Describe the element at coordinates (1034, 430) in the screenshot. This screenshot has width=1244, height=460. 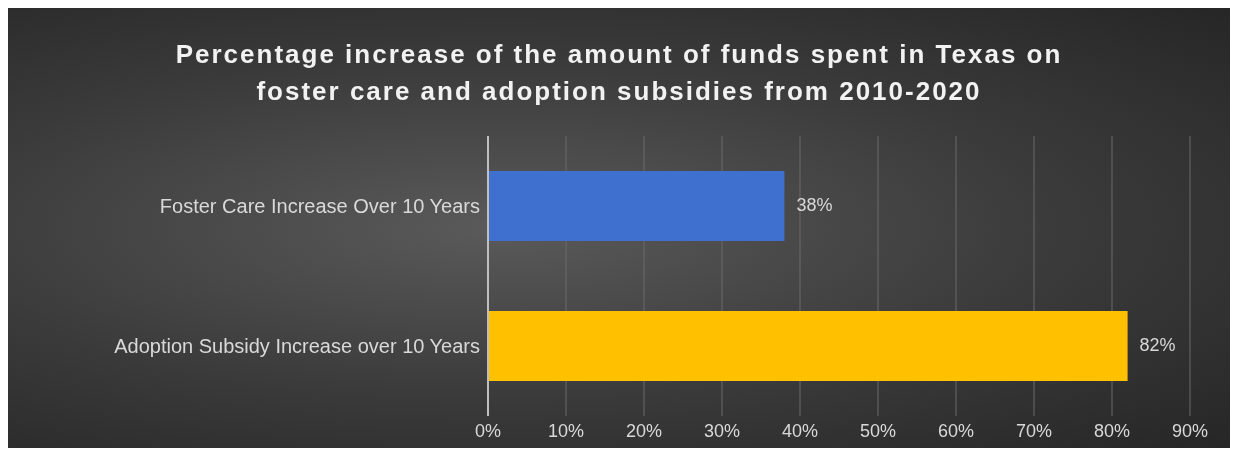
I see `x-tick-label: 70%` at that location.